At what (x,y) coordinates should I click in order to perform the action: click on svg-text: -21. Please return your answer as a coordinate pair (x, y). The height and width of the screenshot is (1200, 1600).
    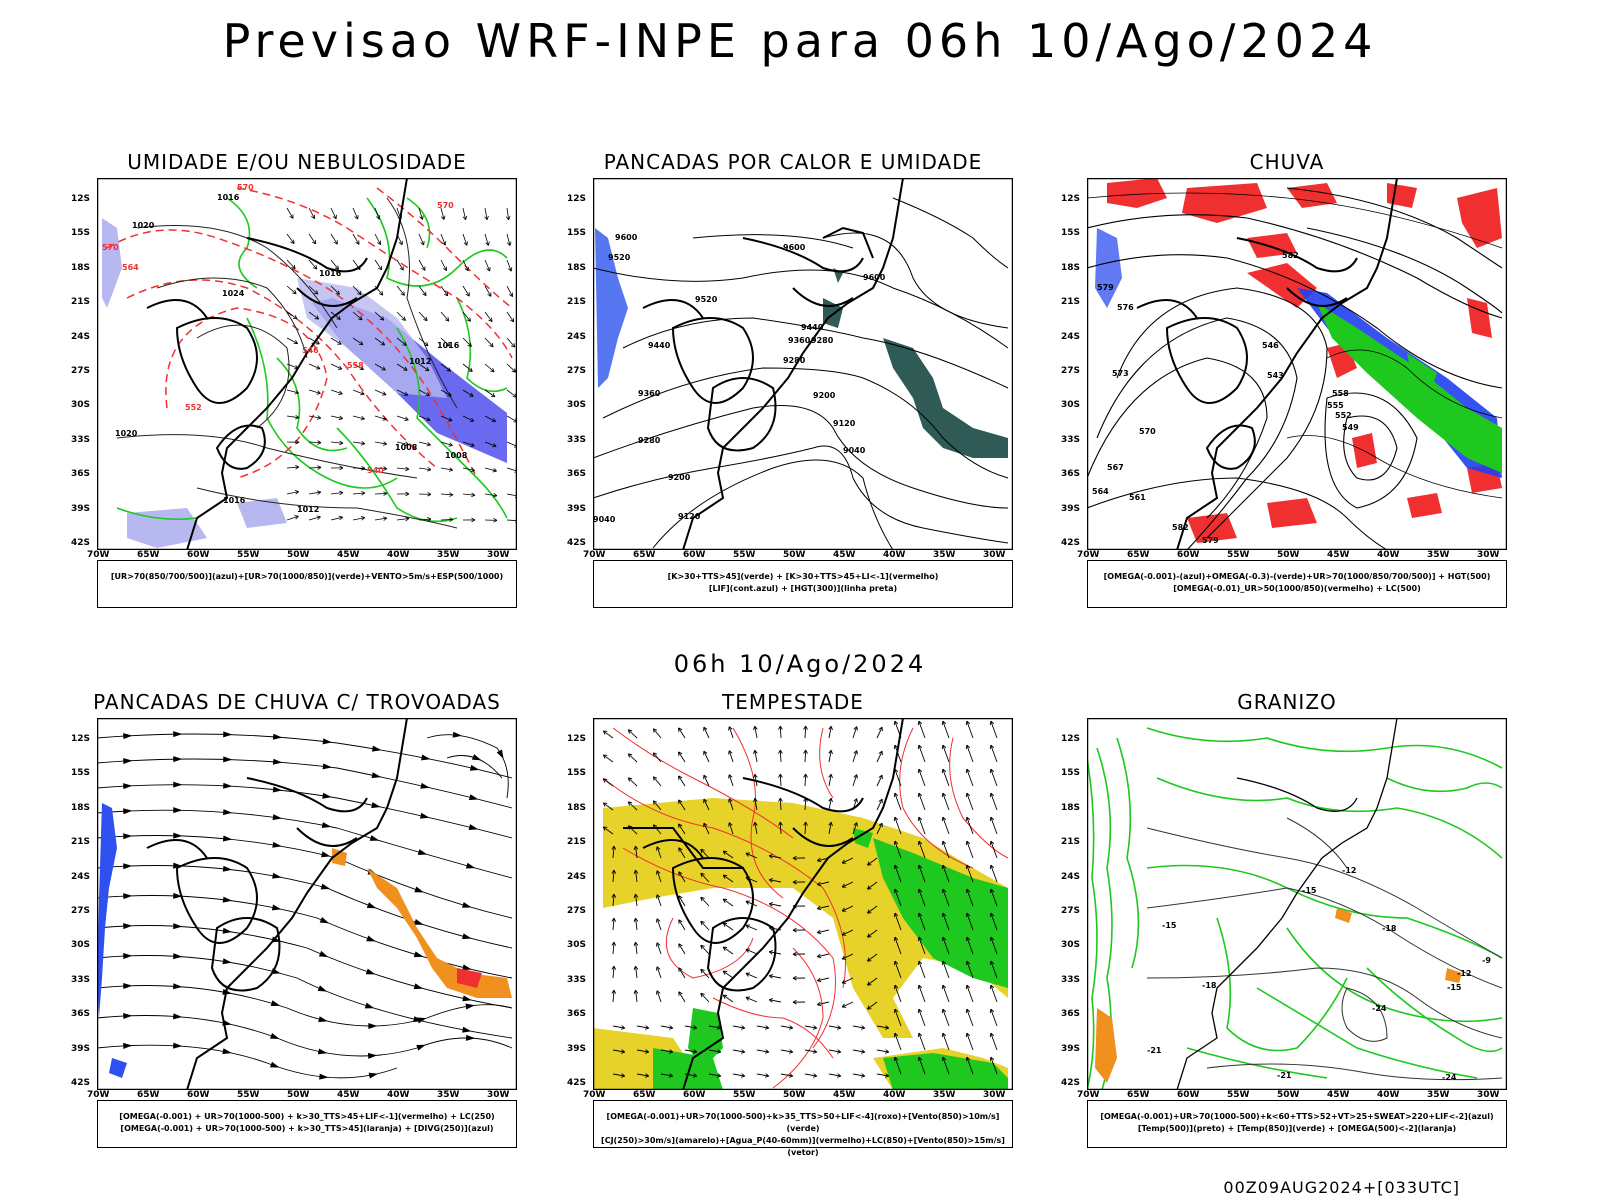
    Looking at the image, I should click on (1284, 1075).